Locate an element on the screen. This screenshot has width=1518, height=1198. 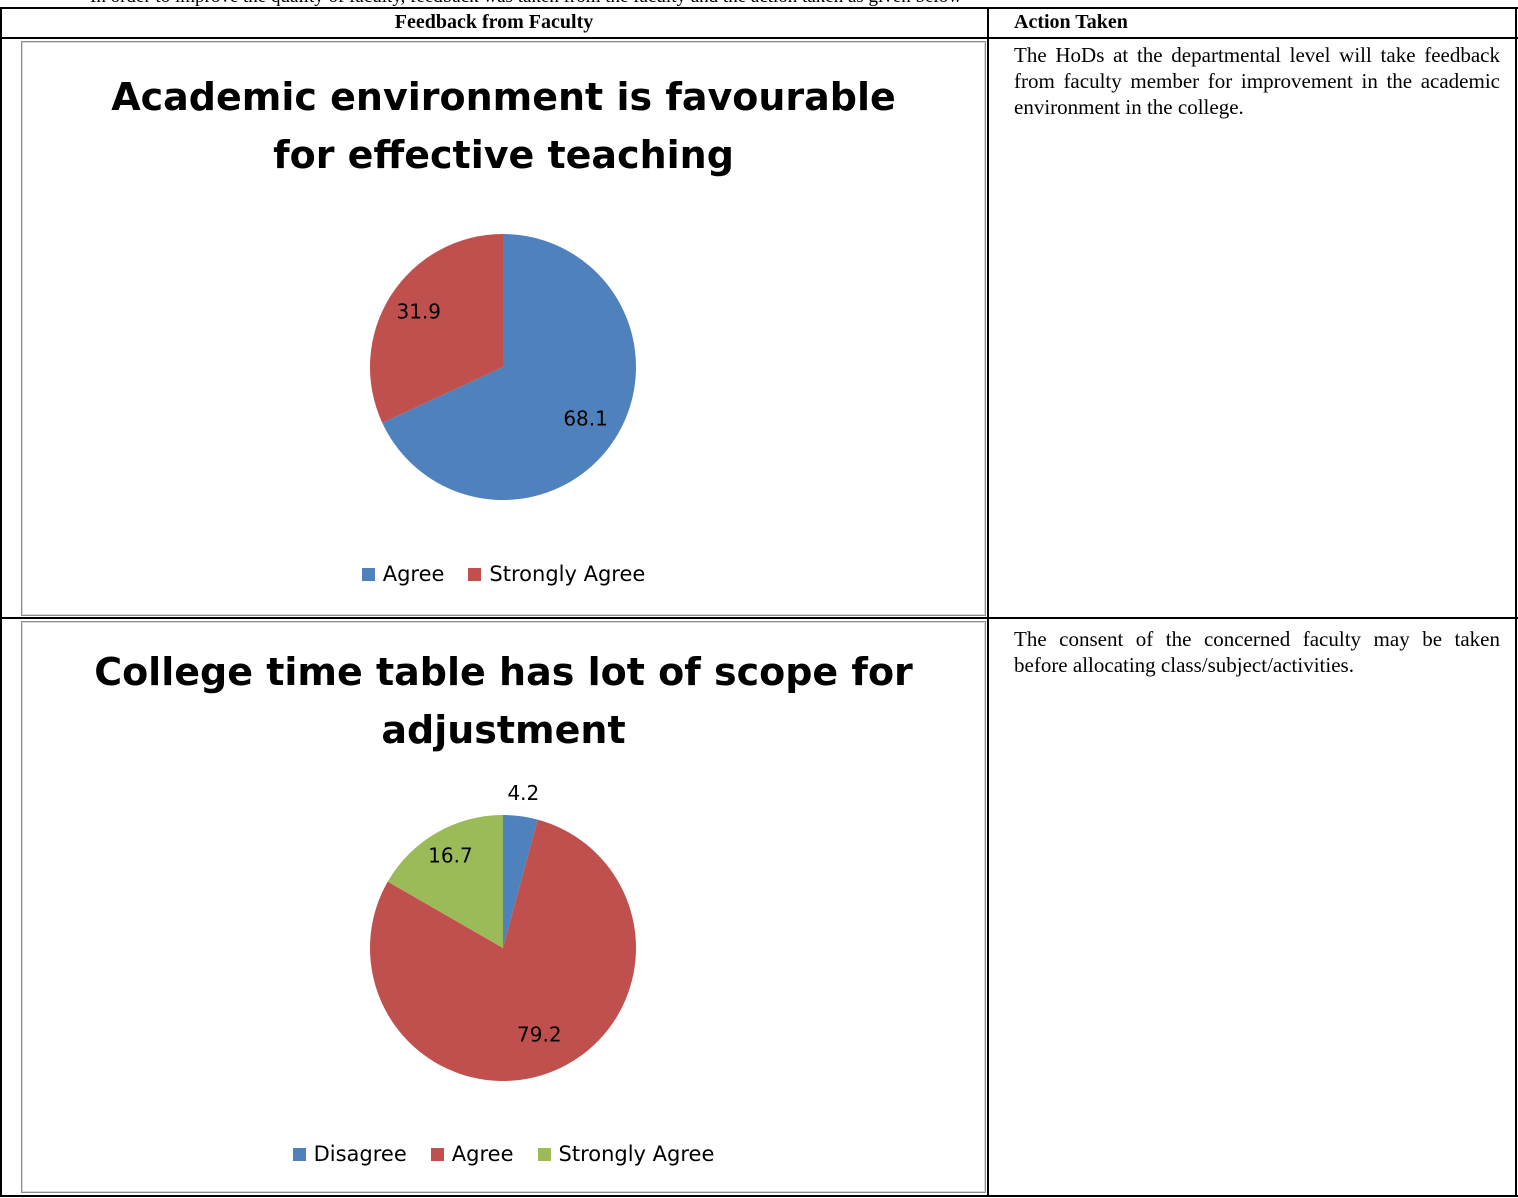
chart-title-line-2: for effective teaching is located at coordinates (503, 155).